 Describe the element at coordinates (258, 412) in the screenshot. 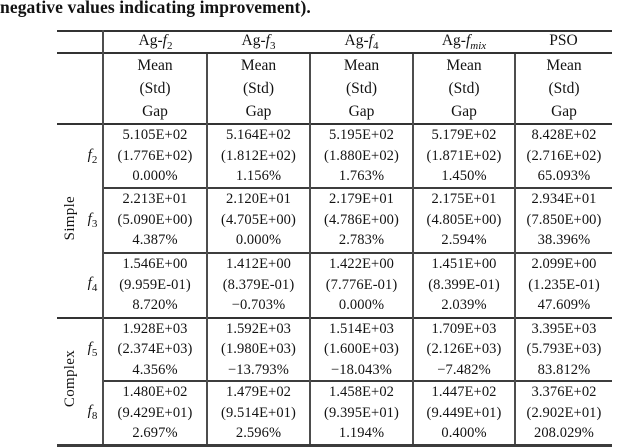

I see `std-value: (9.514E+01)` at that location.